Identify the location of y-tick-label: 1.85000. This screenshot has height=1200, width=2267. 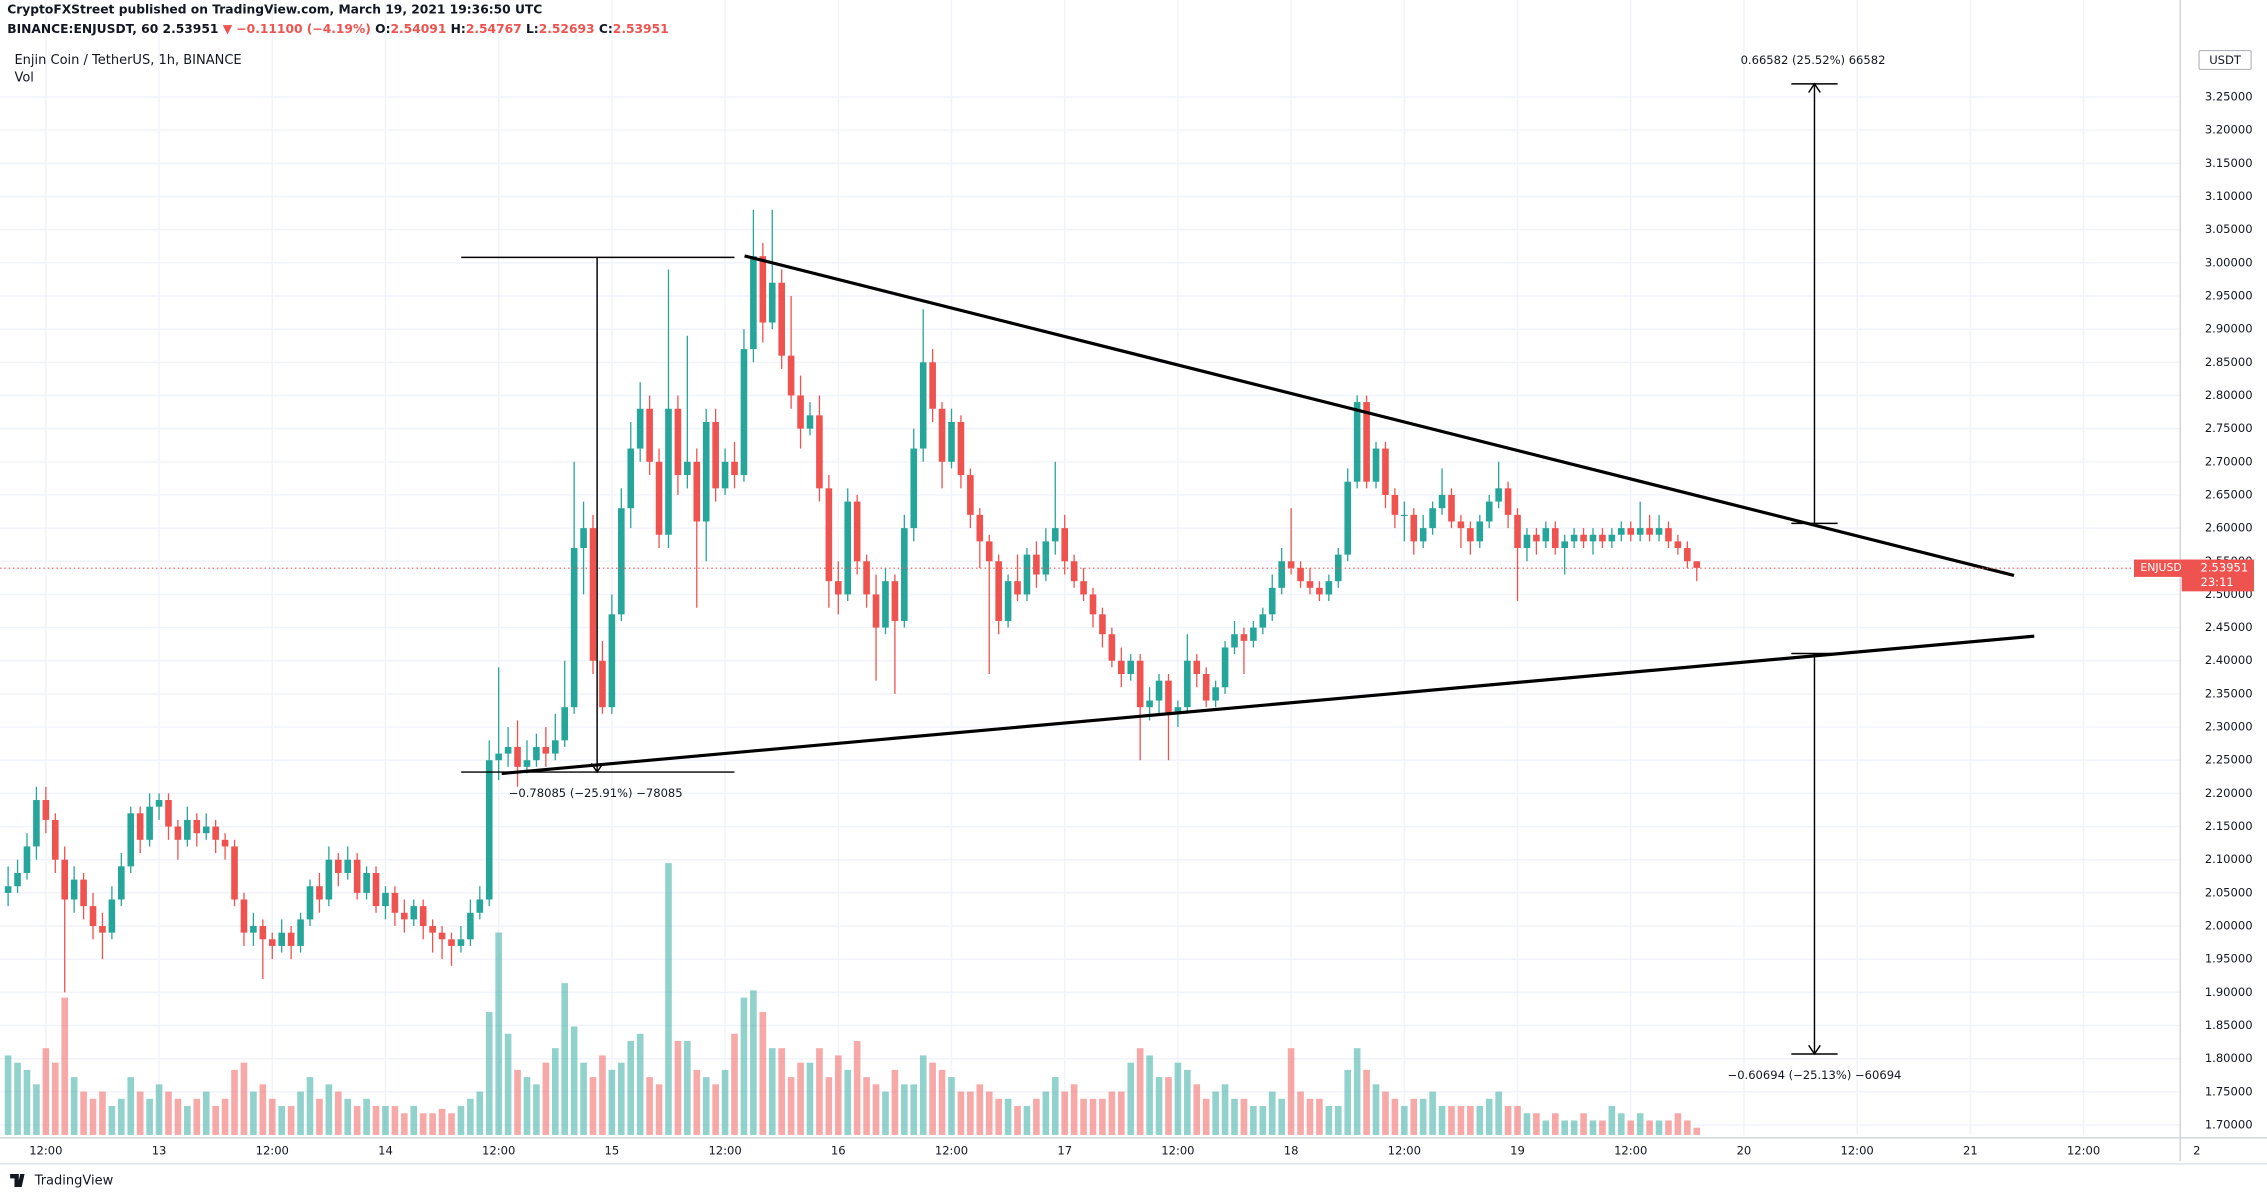
(2229, 1025).